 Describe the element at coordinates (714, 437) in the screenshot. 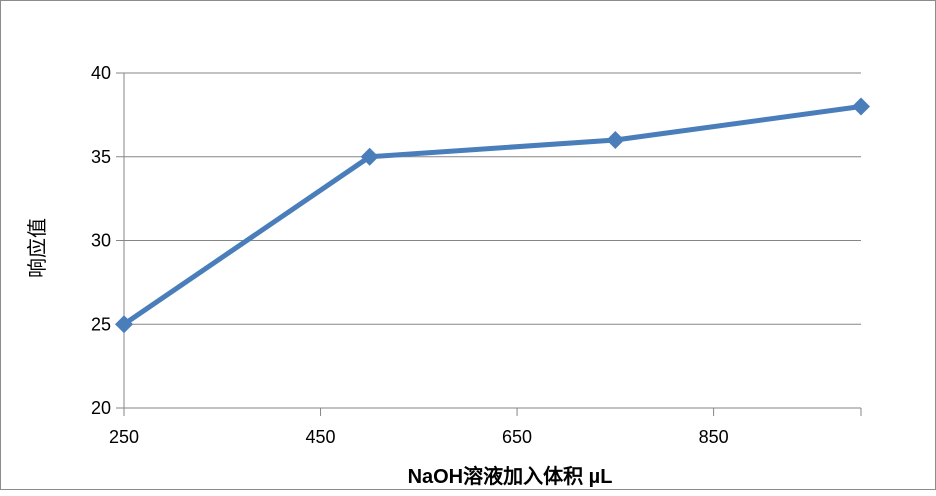

I see `x-tick-label: 850` at that location.